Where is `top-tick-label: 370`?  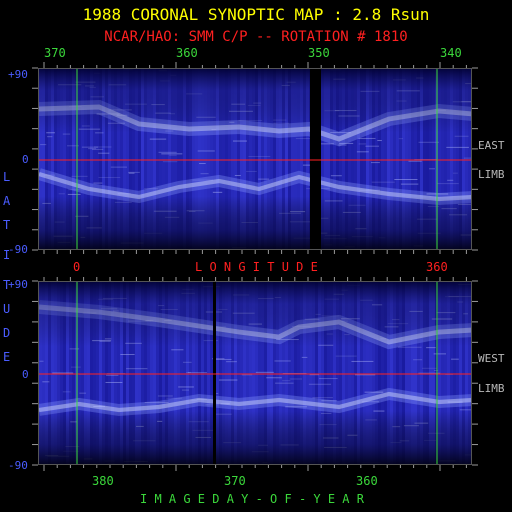
top-tick-label: 370 is located at coordinates (55, 53).